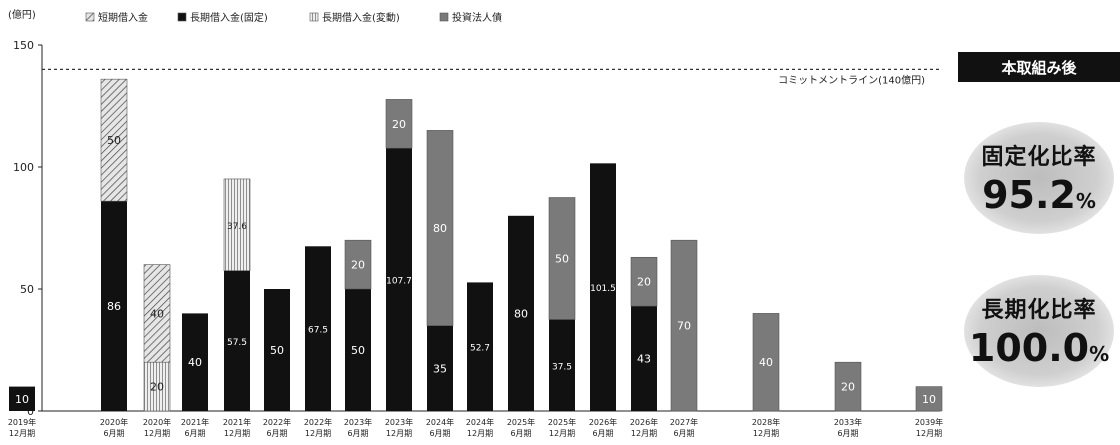 This screenshot has width=1120, height=445. What do you see at coordinates (1039, 157) in the screenshot?
I see `fixed-ratio-label: 固定化比率` at bounding box center [1039, 157].